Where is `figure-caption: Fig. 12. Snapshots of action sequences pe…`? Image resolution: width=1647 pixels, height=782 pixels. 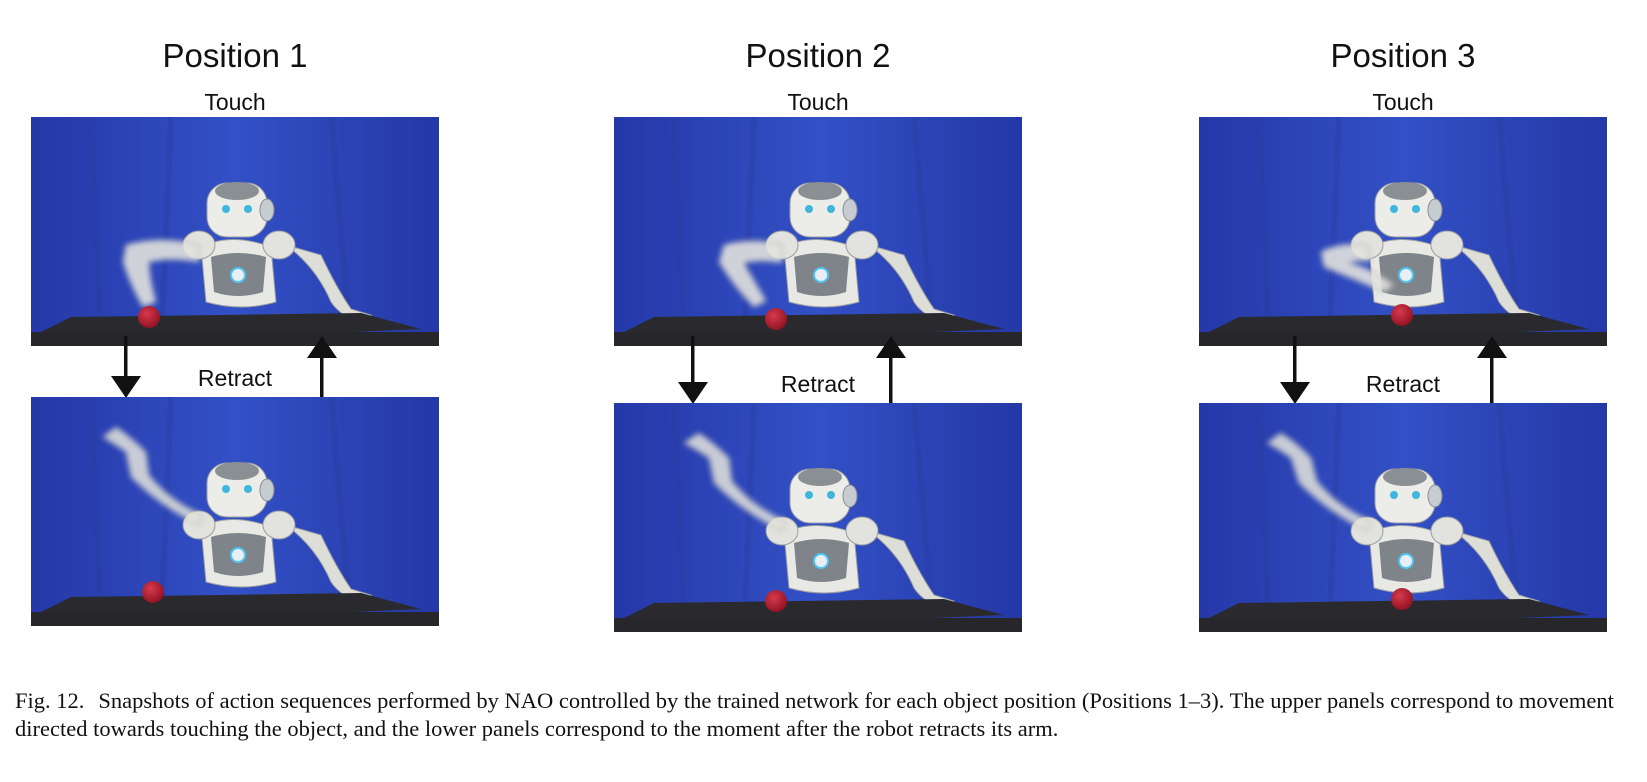
figure-caption: Fig. 12. Snapshots of action sequences pe… is located at coordinates (827, 715).